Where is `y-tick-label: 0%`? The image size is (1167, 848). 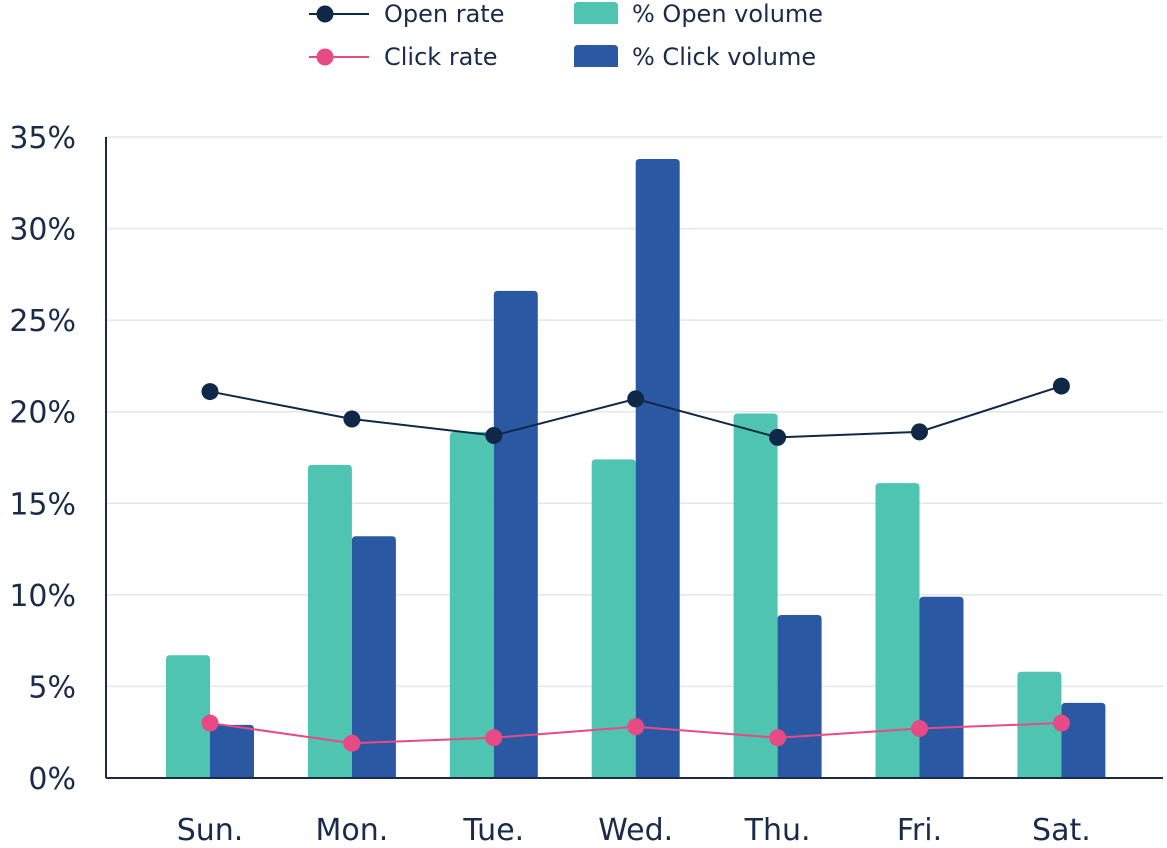 y-tick-label: 0% is located at coordinates (52, 779).